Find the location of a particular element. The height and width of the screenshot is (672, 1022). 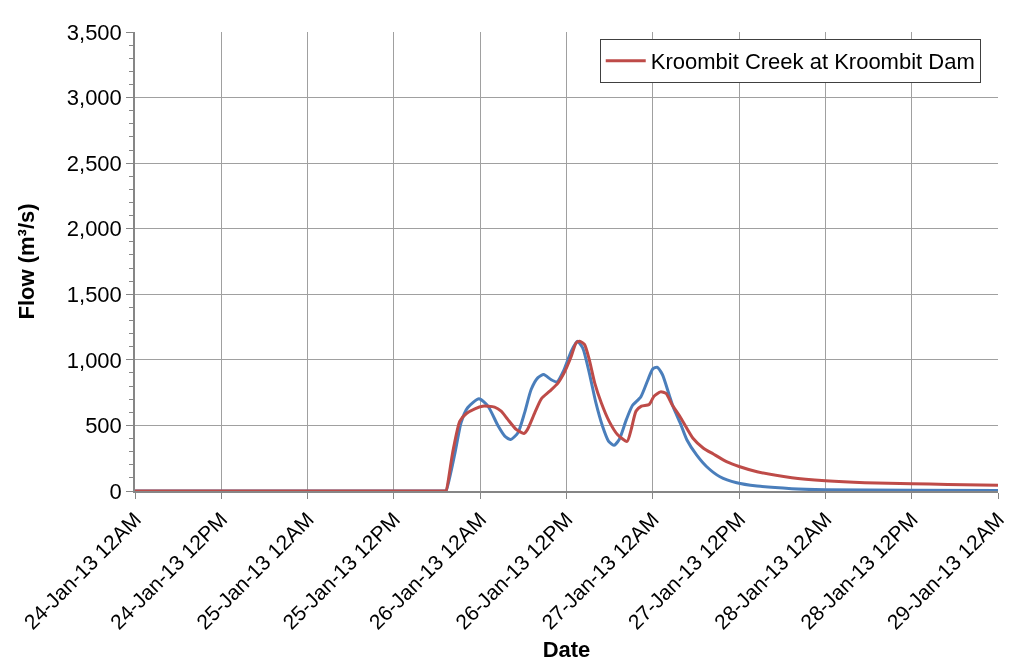

legend-label: Kroombit Creek at Kroombit Dam is located at coordinates (812, 62).